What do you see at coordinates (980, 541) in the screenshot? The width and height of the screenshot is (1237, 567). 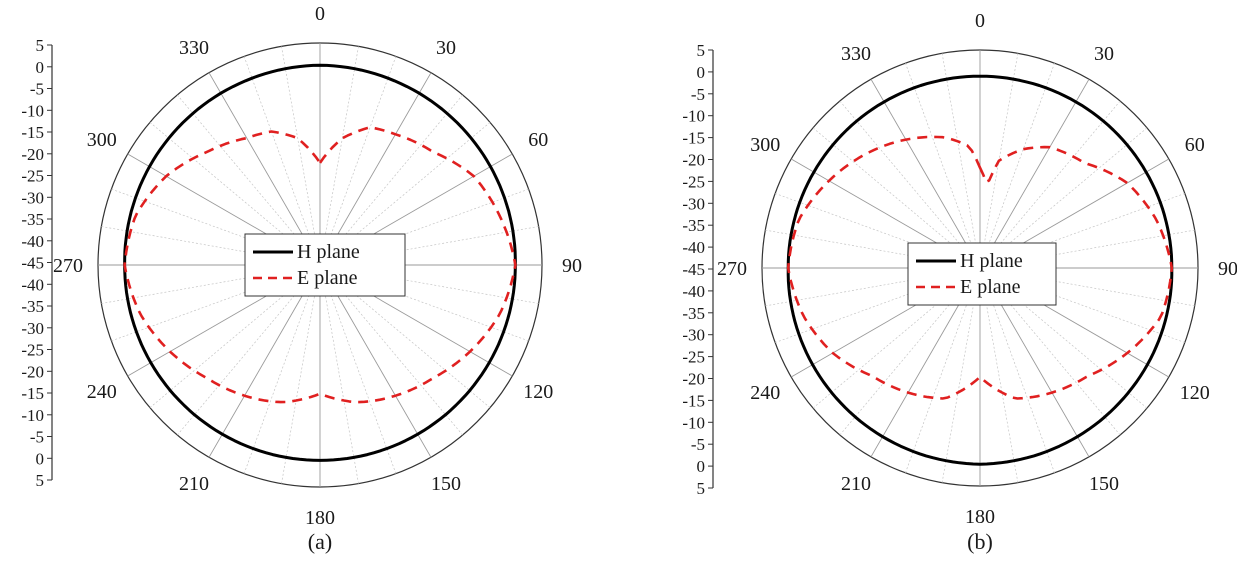 I see `panel-label: (b)` at bounding box center [980, 541].